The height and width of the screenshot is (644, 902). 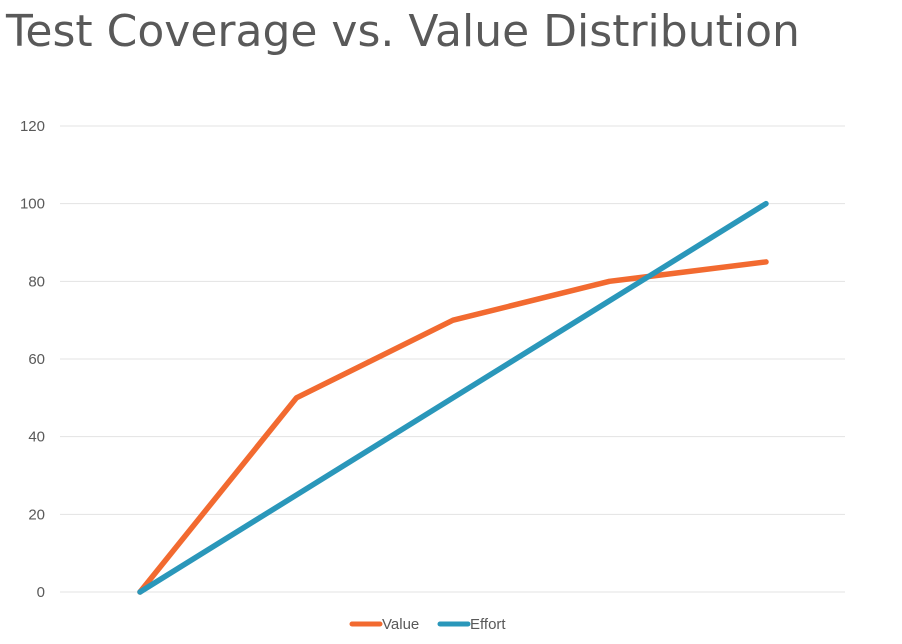 What do you see at coordinates (32, 126) in the screenshot?
I see `y-tick-label-120: 120` at bounding box center [32, 126].